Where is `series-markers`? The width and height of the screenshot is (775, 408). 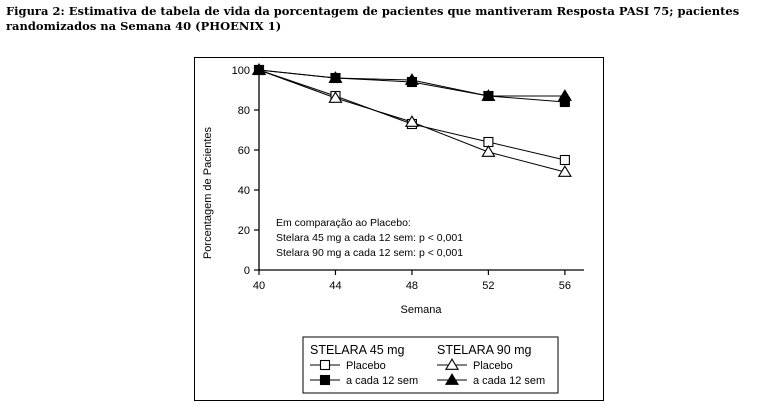
series-markers is located at coordinates (411, 120).